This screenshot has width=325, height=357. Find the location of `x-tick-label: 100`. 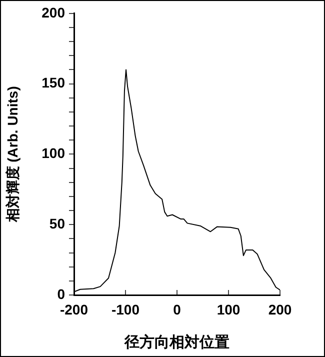

x-tick-label: 100 is located at coordinates (228, 309).